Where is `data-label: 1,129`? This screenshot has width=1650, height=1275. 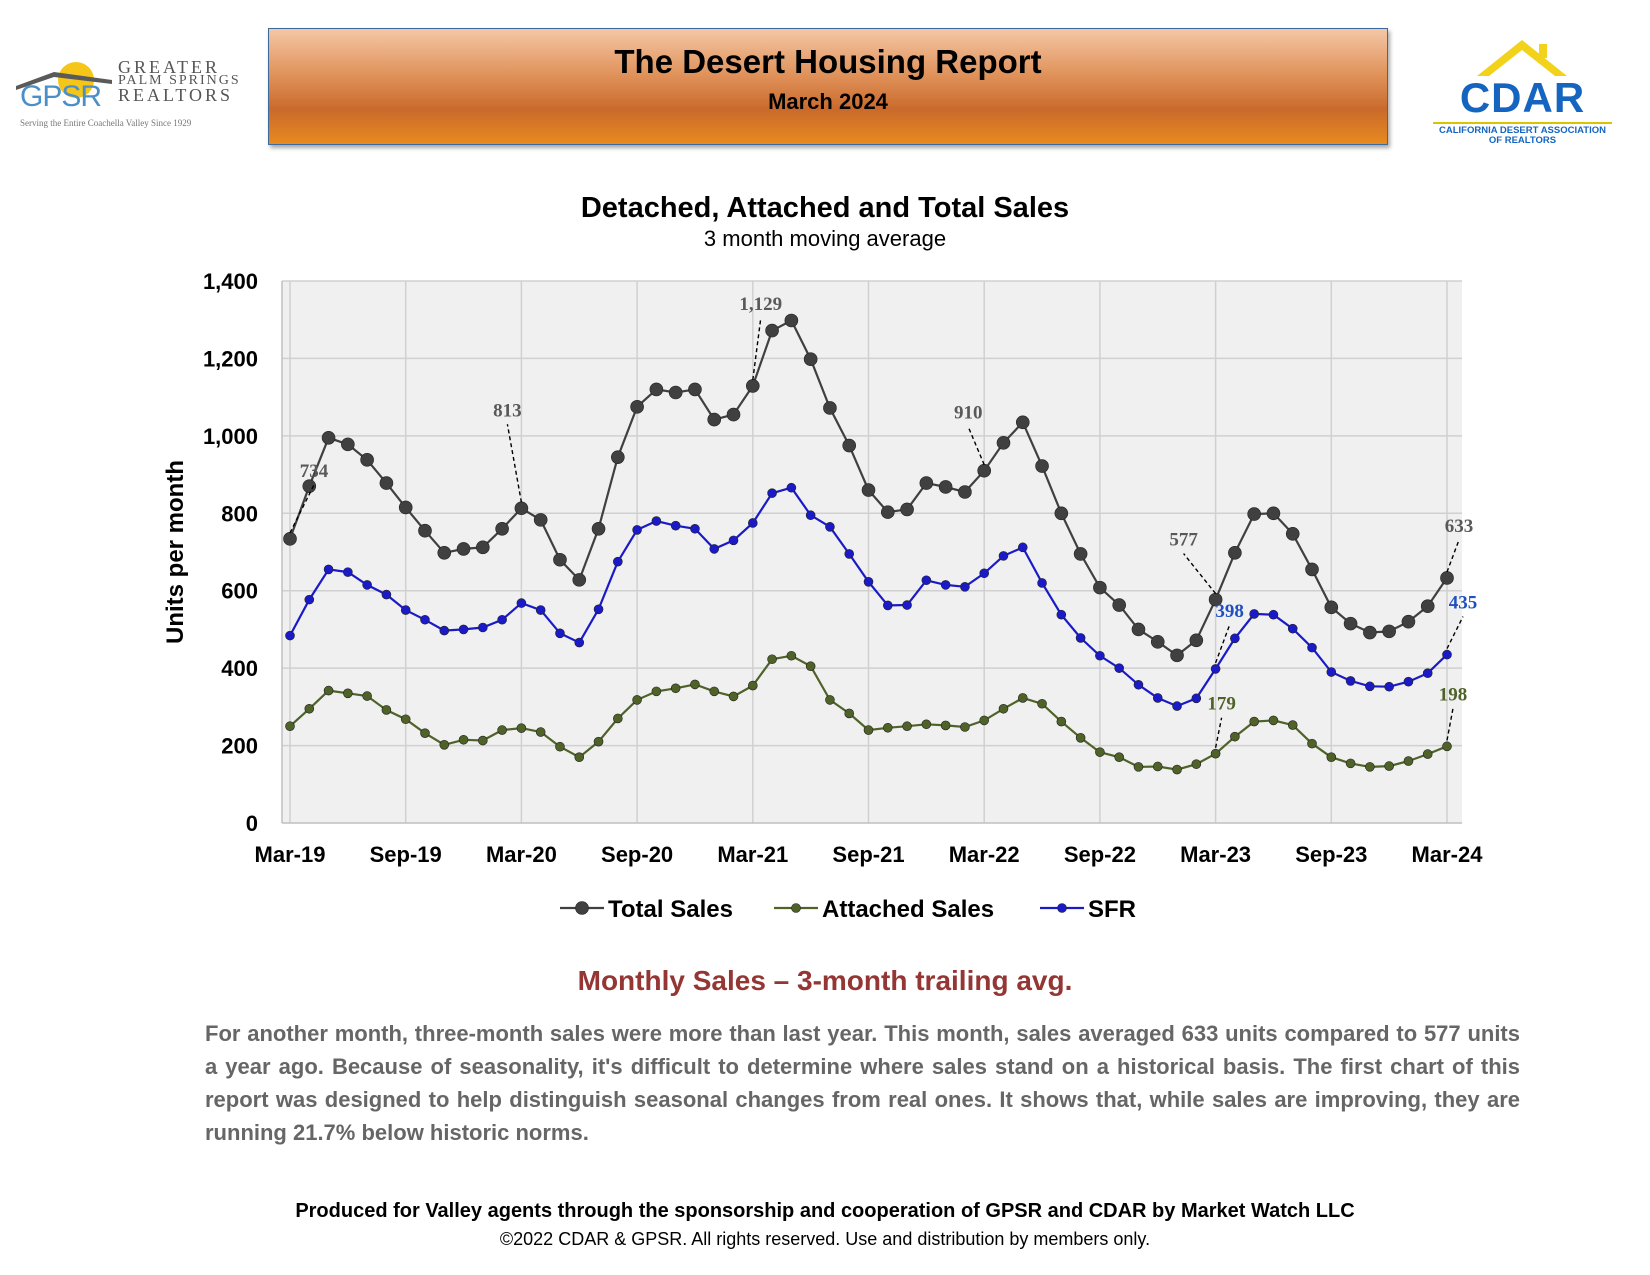 data-label: 1,129 is located at coordinates (760, 304).